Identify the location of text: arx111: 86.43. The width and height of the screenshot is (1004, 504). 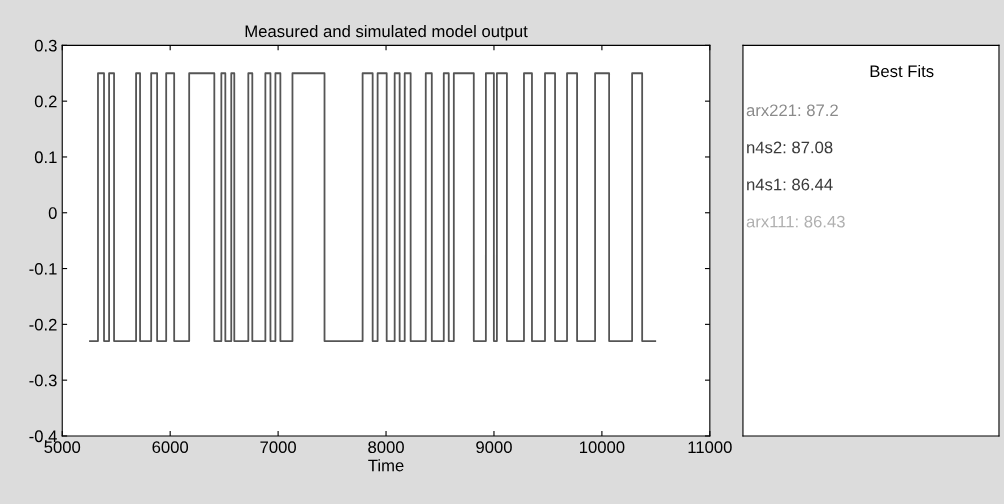
(795, 221).